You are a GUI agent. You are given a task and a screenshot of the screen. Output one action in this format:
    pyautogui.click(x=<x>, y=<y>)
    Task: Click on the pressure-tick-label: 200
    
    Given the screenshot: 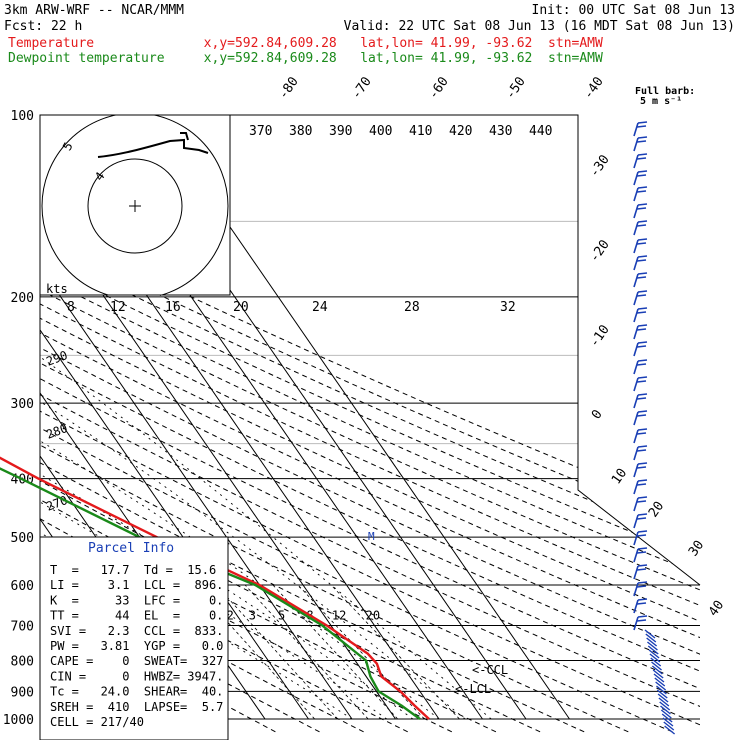 What is the action you would take?
    pyautogui.click(x=22, y=298)
    